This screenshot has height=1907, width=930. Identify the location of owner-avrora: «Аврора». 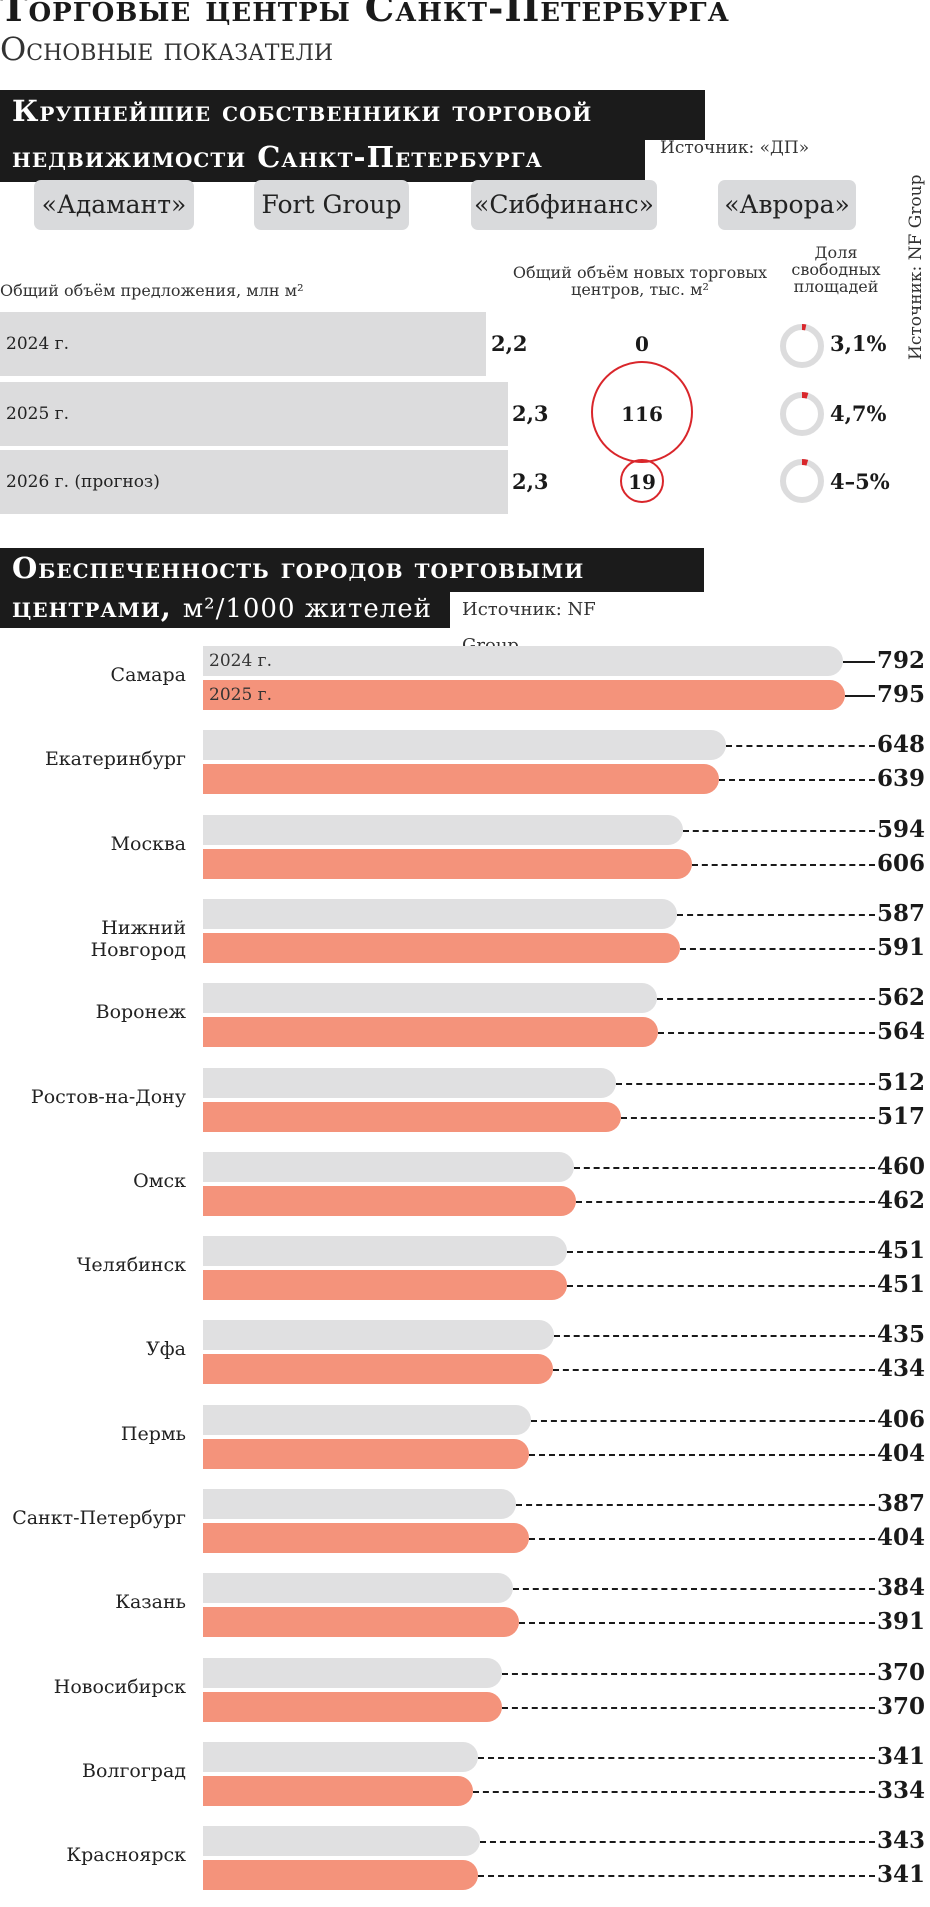
(787, 205).